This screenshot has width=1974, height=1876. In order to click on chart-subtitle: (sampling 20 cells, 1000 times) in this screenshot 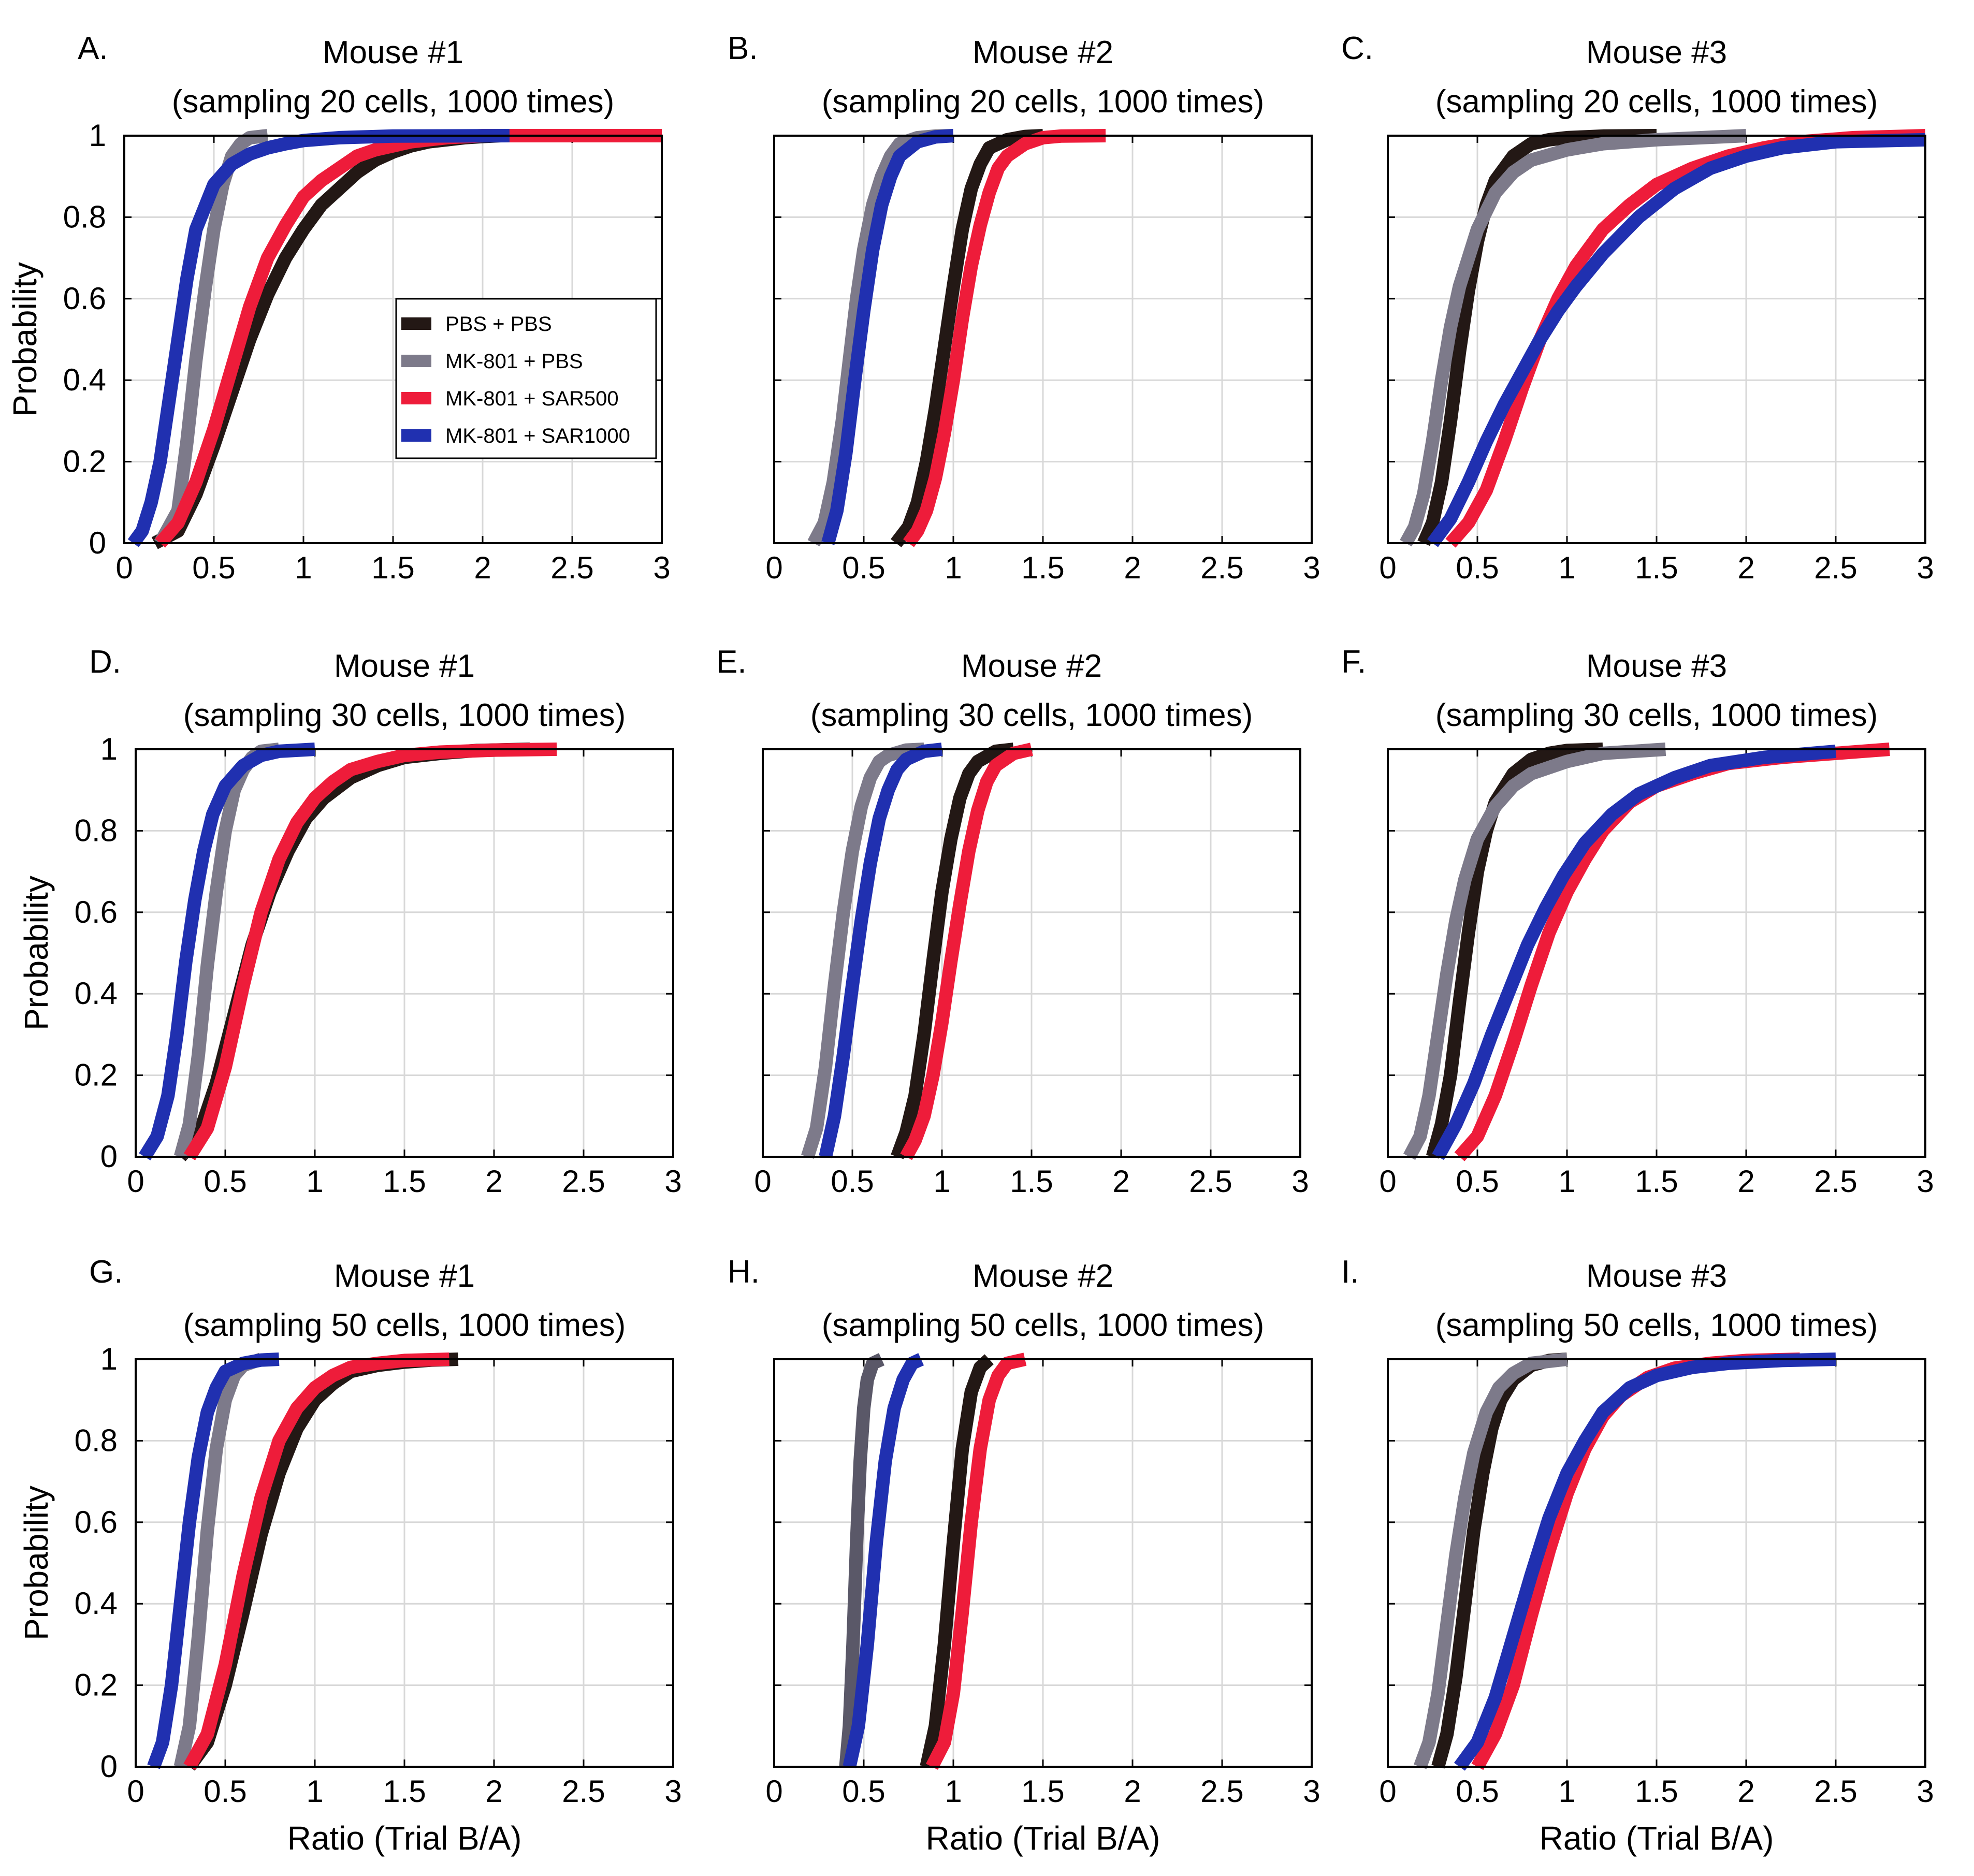, I will do `click(393, 102)`.